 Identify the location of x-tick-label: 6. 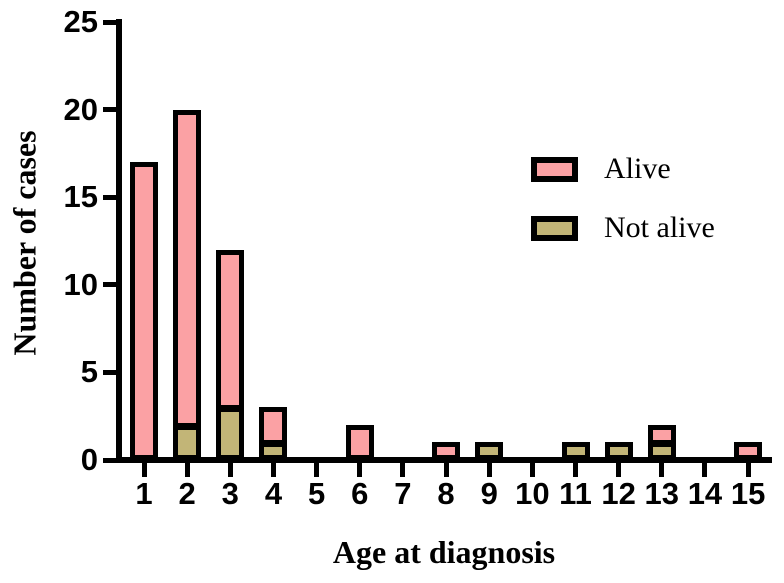
(360, 493).